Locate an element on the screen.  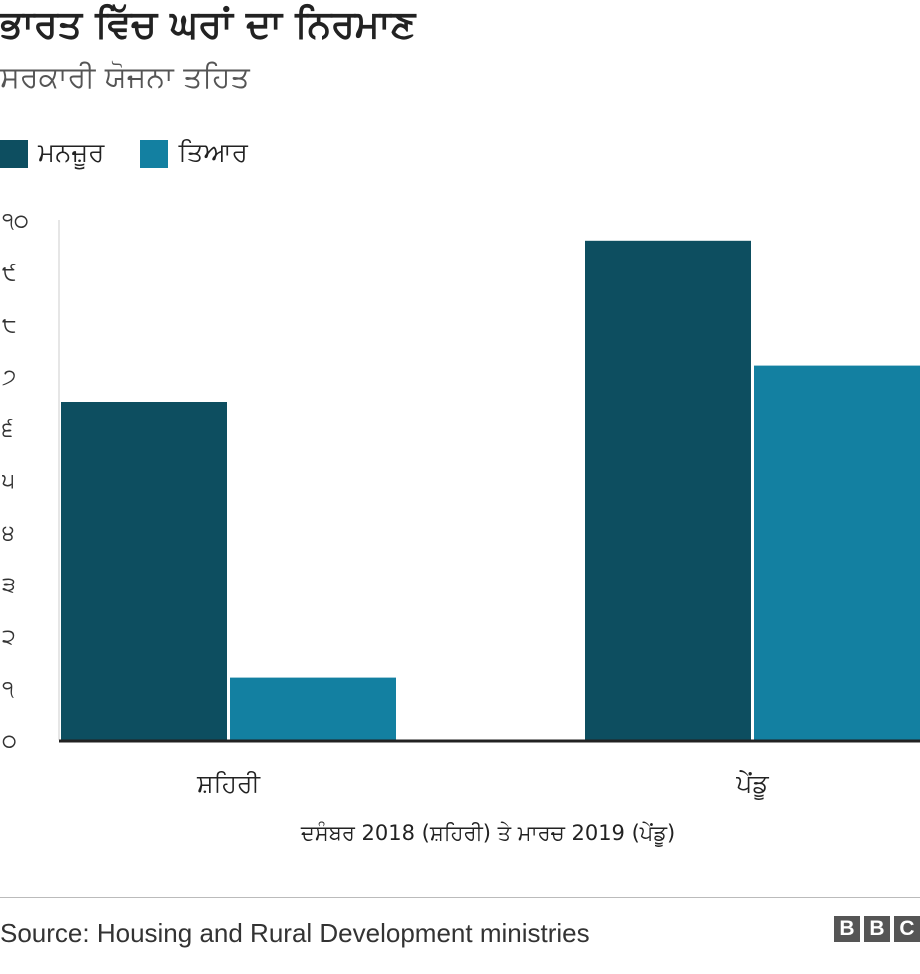
y-tick-label: ੪ is located at coordinates (8, 533).